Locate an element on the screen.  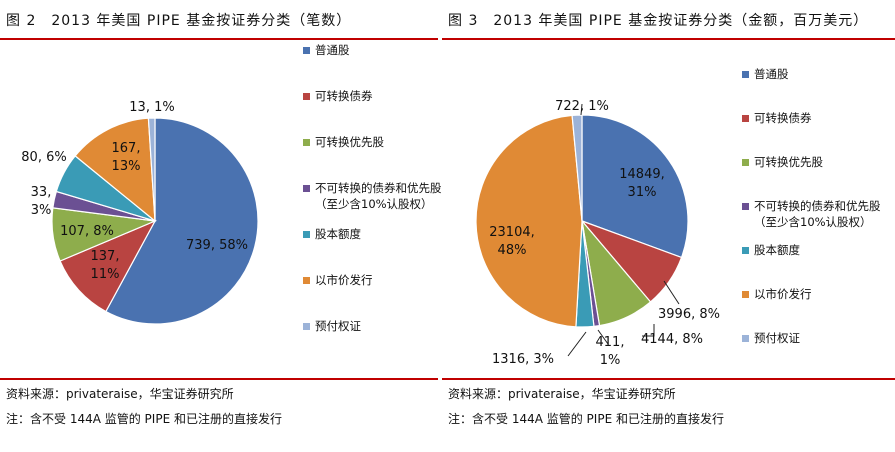
data-label-prepaid-warrant: 722, 1% is located at coordinates (582, 106).